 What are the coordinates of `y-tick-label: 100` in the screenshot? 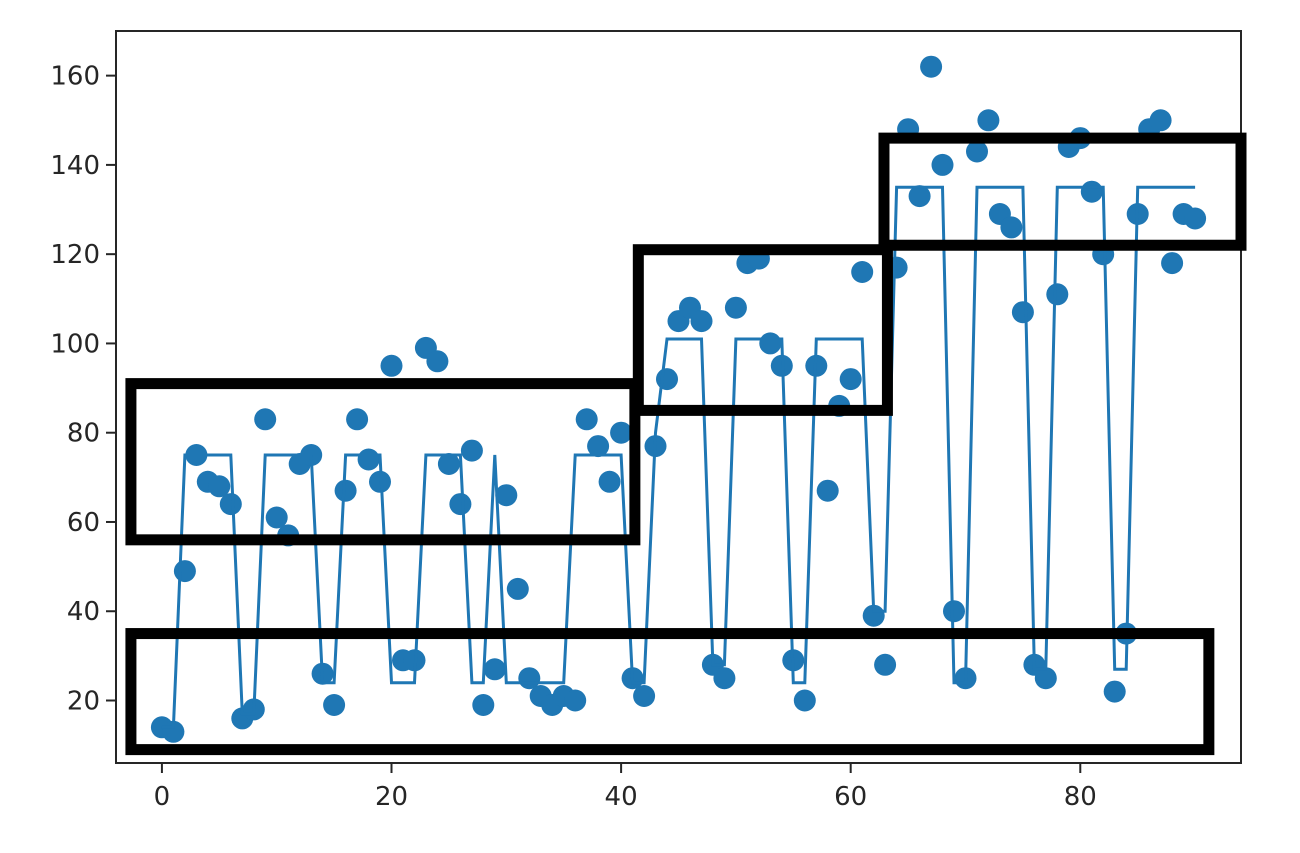 It's located at (75, 344).